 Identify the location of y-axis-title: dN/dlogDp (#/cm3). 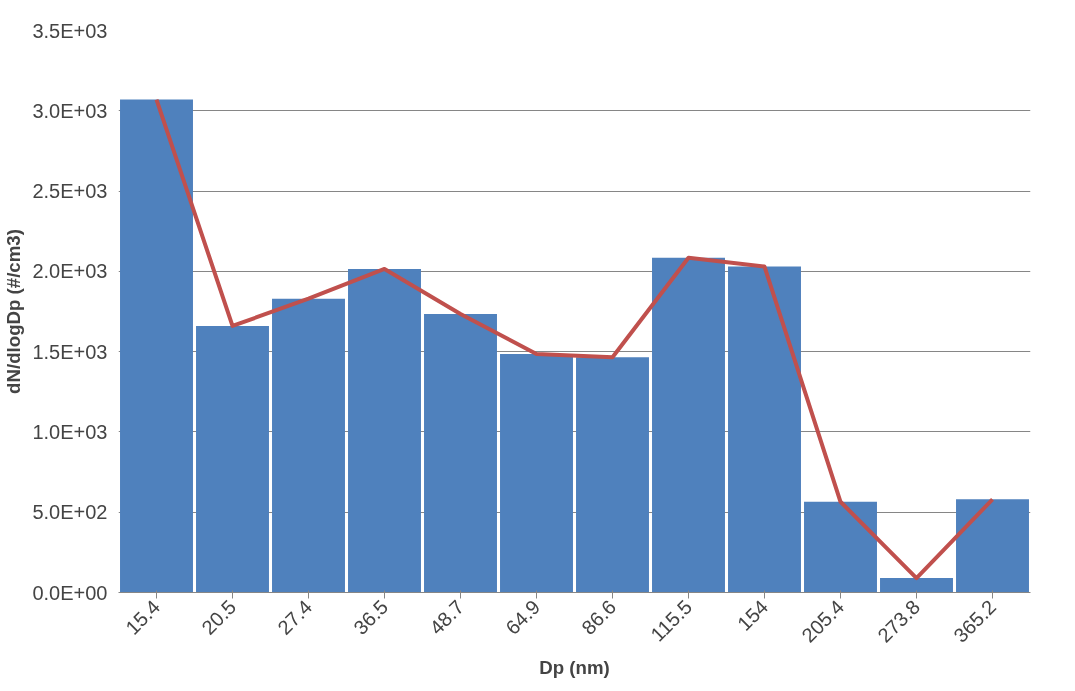
(14, 311).